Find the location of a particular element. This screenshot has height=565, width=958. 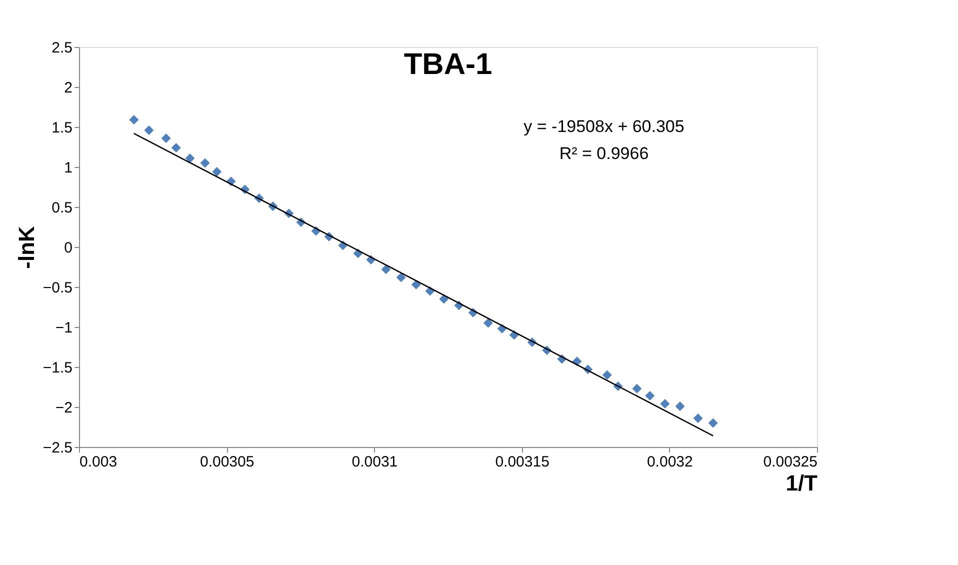

y-tick-label: 1.5 is located at coordinates (62, 128).